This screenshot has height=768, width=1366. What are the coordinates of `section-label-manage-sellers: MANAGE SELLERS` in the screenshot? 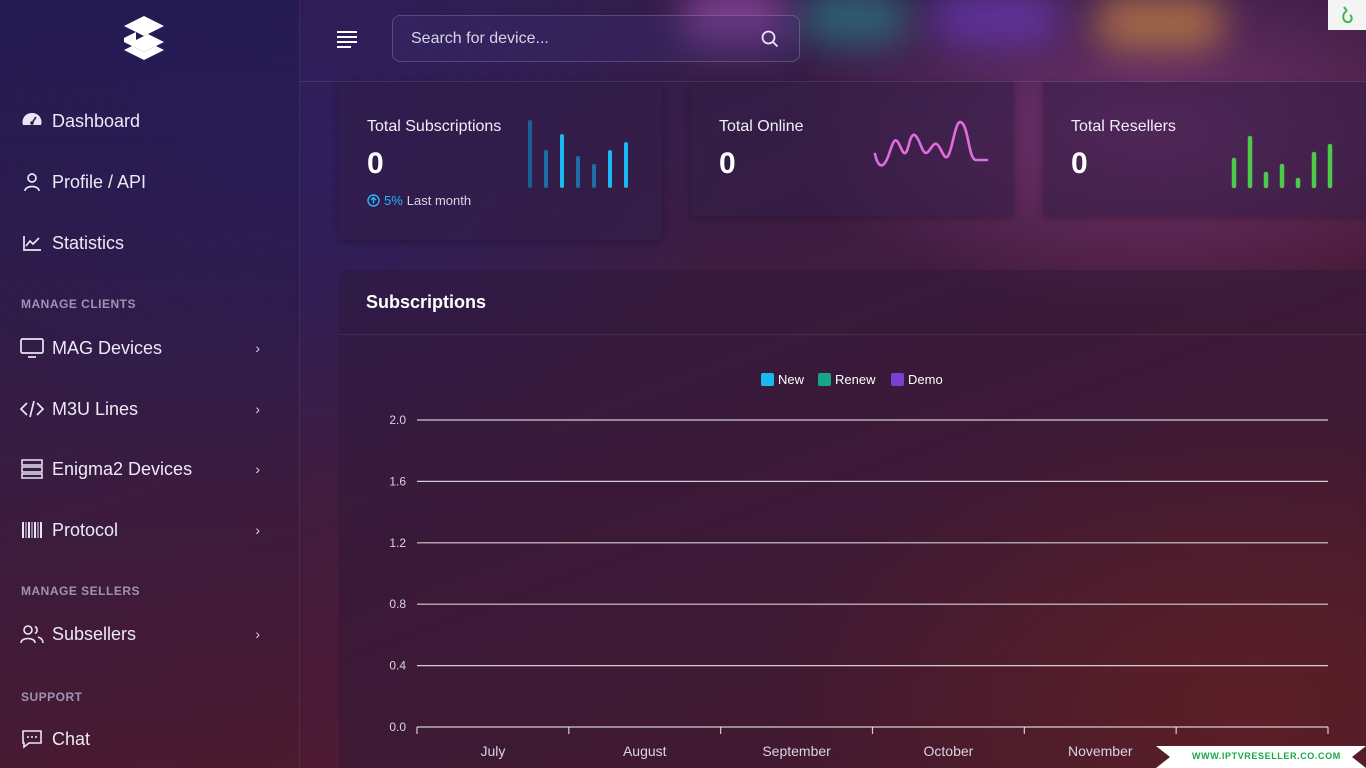 It's located at (81, 591).